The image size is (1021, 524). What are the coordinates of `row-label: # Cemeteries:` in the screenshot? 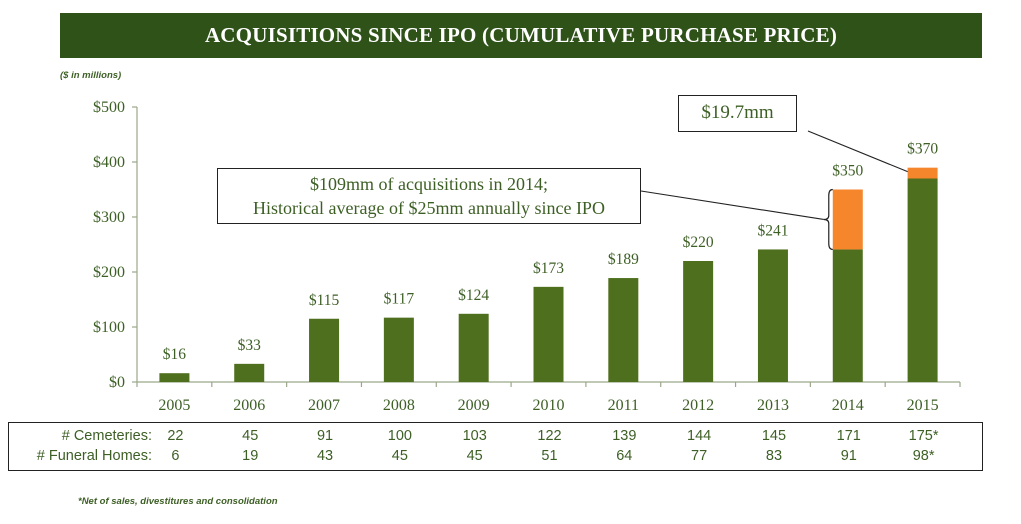 It's located at (106, 436).